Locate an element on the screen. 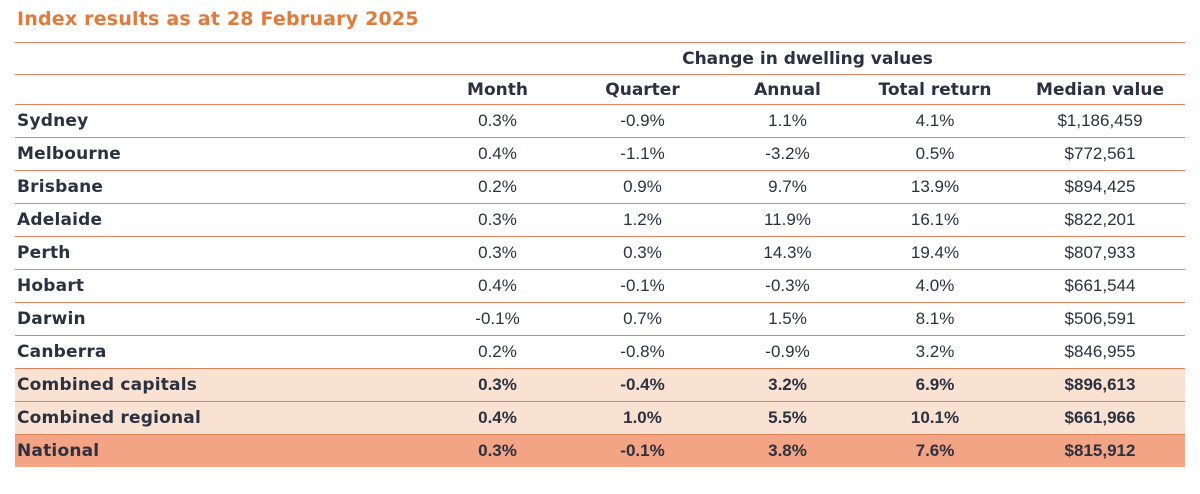 Image resolution: width=1200 pixels, height=494 pixels. cell-quarter: -0.8% is located at coordinates (642, 352).